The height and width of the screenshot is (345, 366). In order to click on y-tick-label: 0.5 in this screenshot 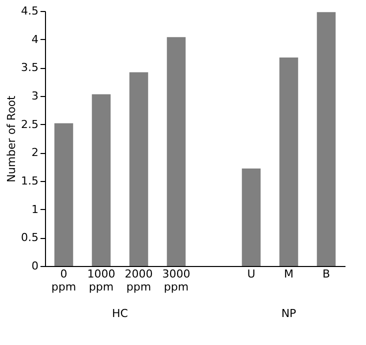, I will do `click(29, 237)`.